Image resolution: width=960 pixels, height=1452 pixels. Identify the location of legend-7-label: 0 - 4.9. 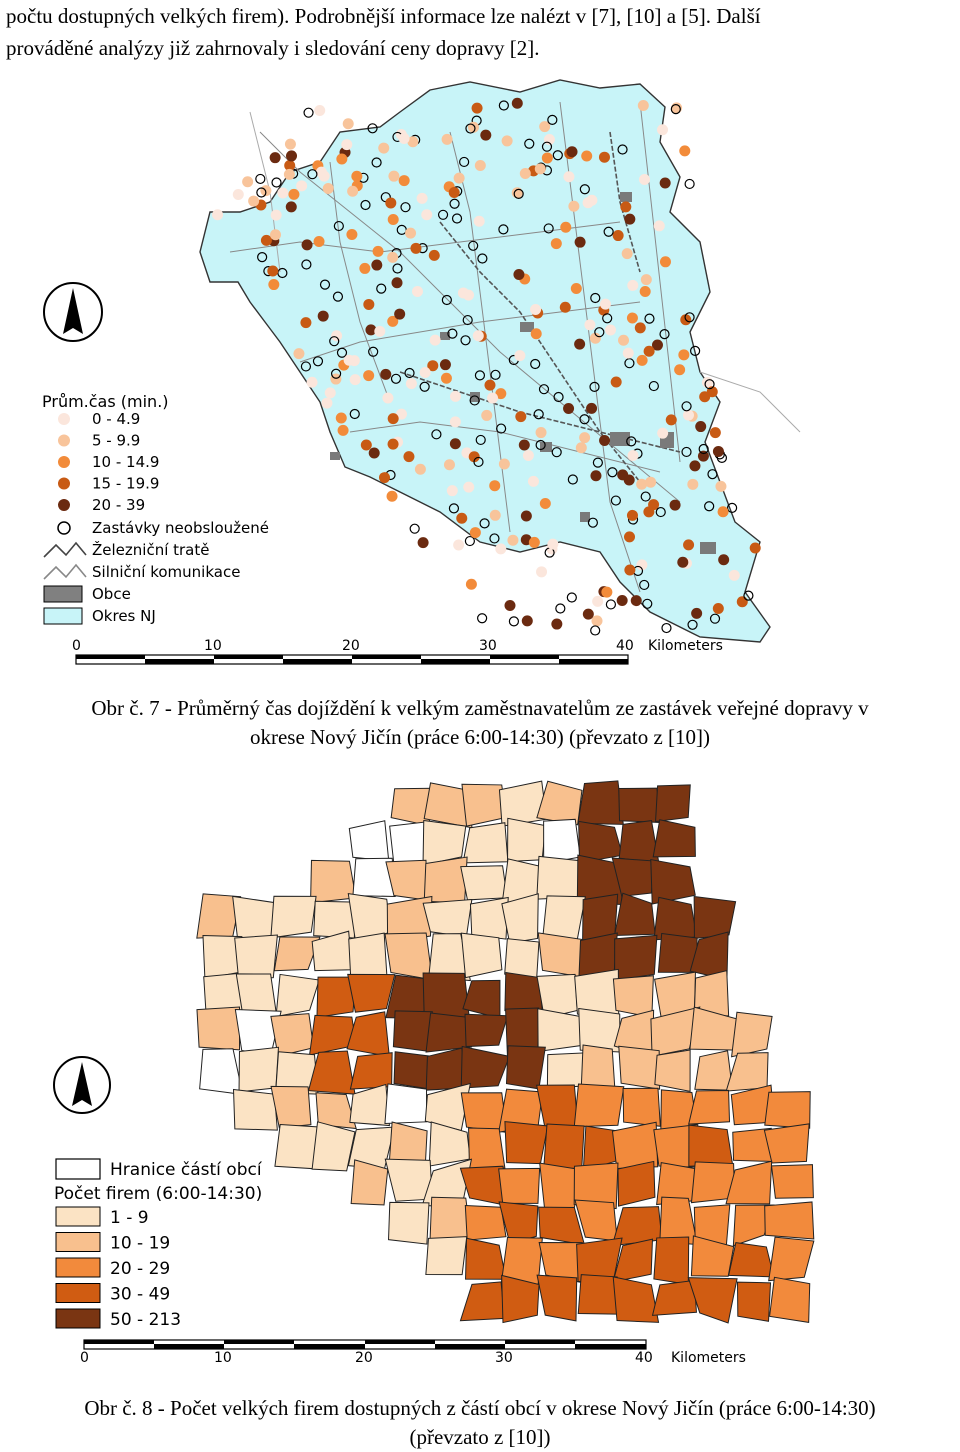
(116, 419).